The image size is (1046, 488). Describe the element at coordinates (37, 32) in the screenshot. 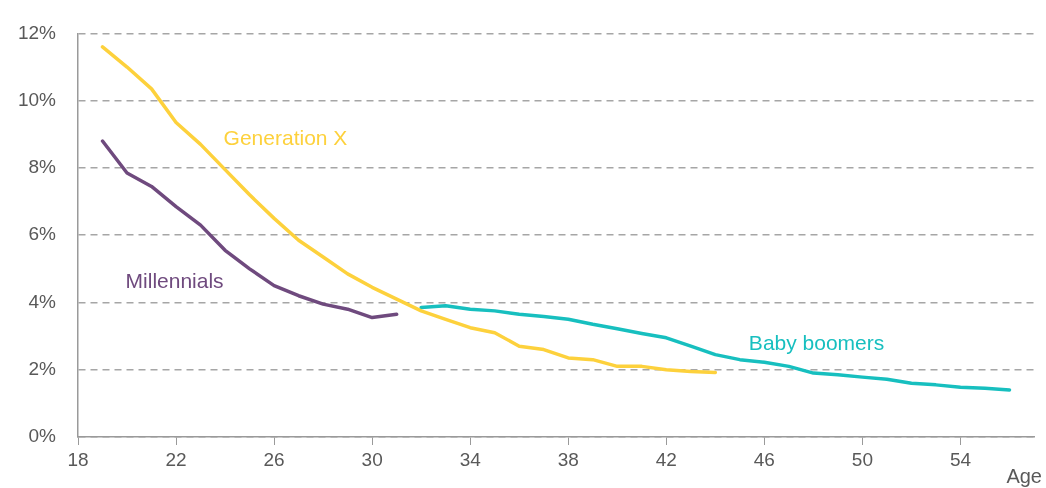

I see `y-tick-label: 12%` at that location.